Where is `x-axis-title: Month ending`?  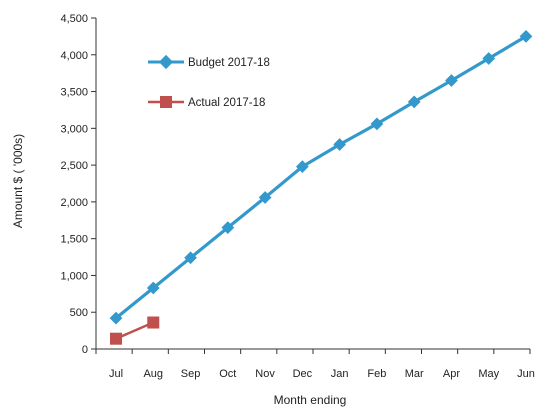 x-axis-title: Month ending is located at coordinates (310, 400).